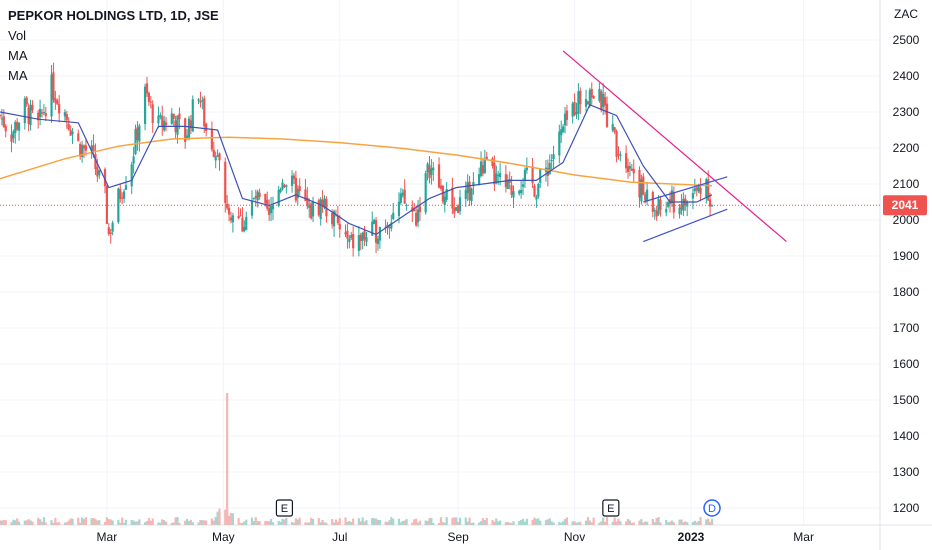  What do you see at coordinates (18, 75) in the screenshot?
I see `legend-ma-slow: MA` at bounding box center [18, 75].